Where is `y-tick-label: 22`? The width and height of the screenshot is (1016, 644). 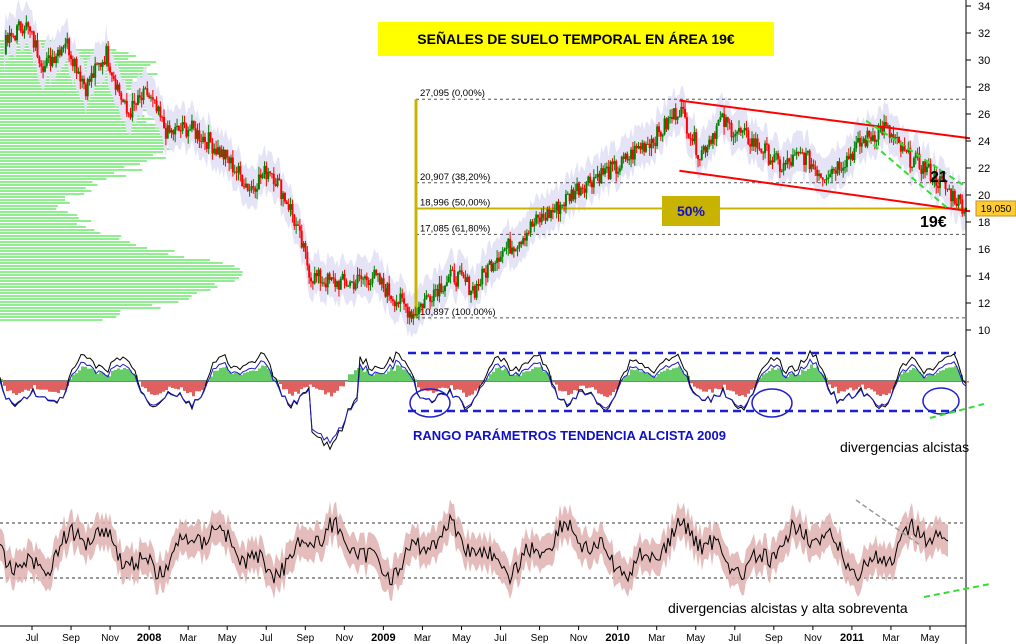
y-tick-label: 22 is located at coordinates (984, 169).